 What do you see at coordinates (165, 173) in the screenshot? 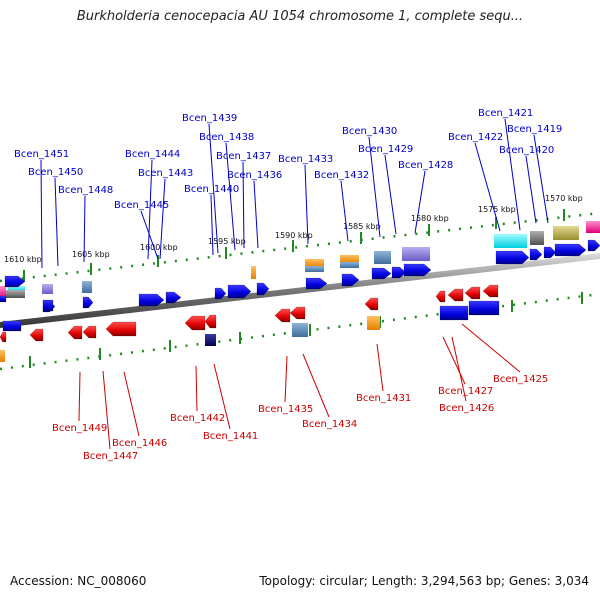
I see `forward-gene-label: Bcen_1443` at bounding box center [165, 173].